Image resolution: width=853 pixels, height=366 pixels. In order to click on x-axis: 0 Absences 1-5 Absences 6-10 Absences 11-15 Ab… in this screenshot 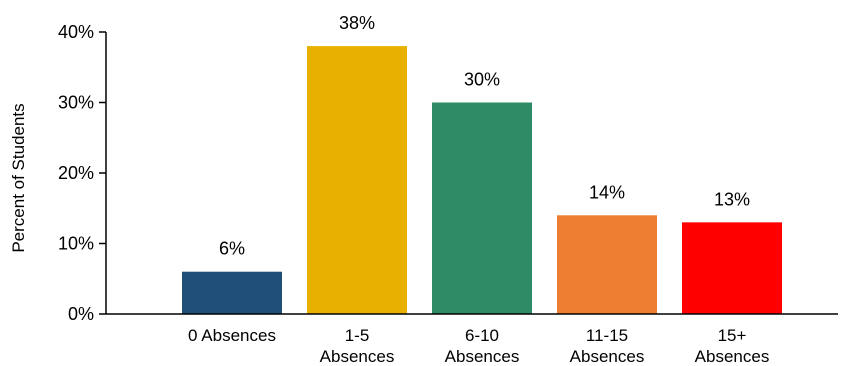, I will do `click(478, 346)`.